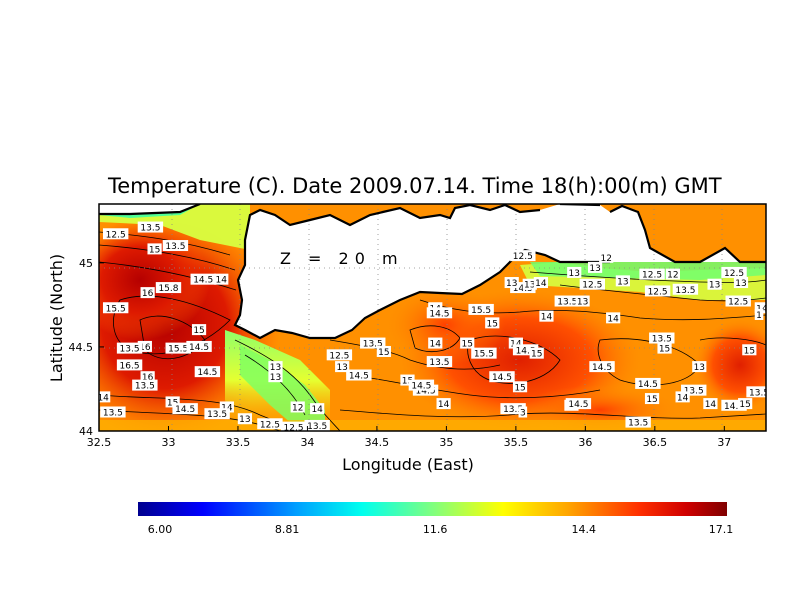 The image size is (800, 600). Describe the element at coordinates (287, 529) in the screenshot. I see `colorbar-tick-label: 8.81` at that location.